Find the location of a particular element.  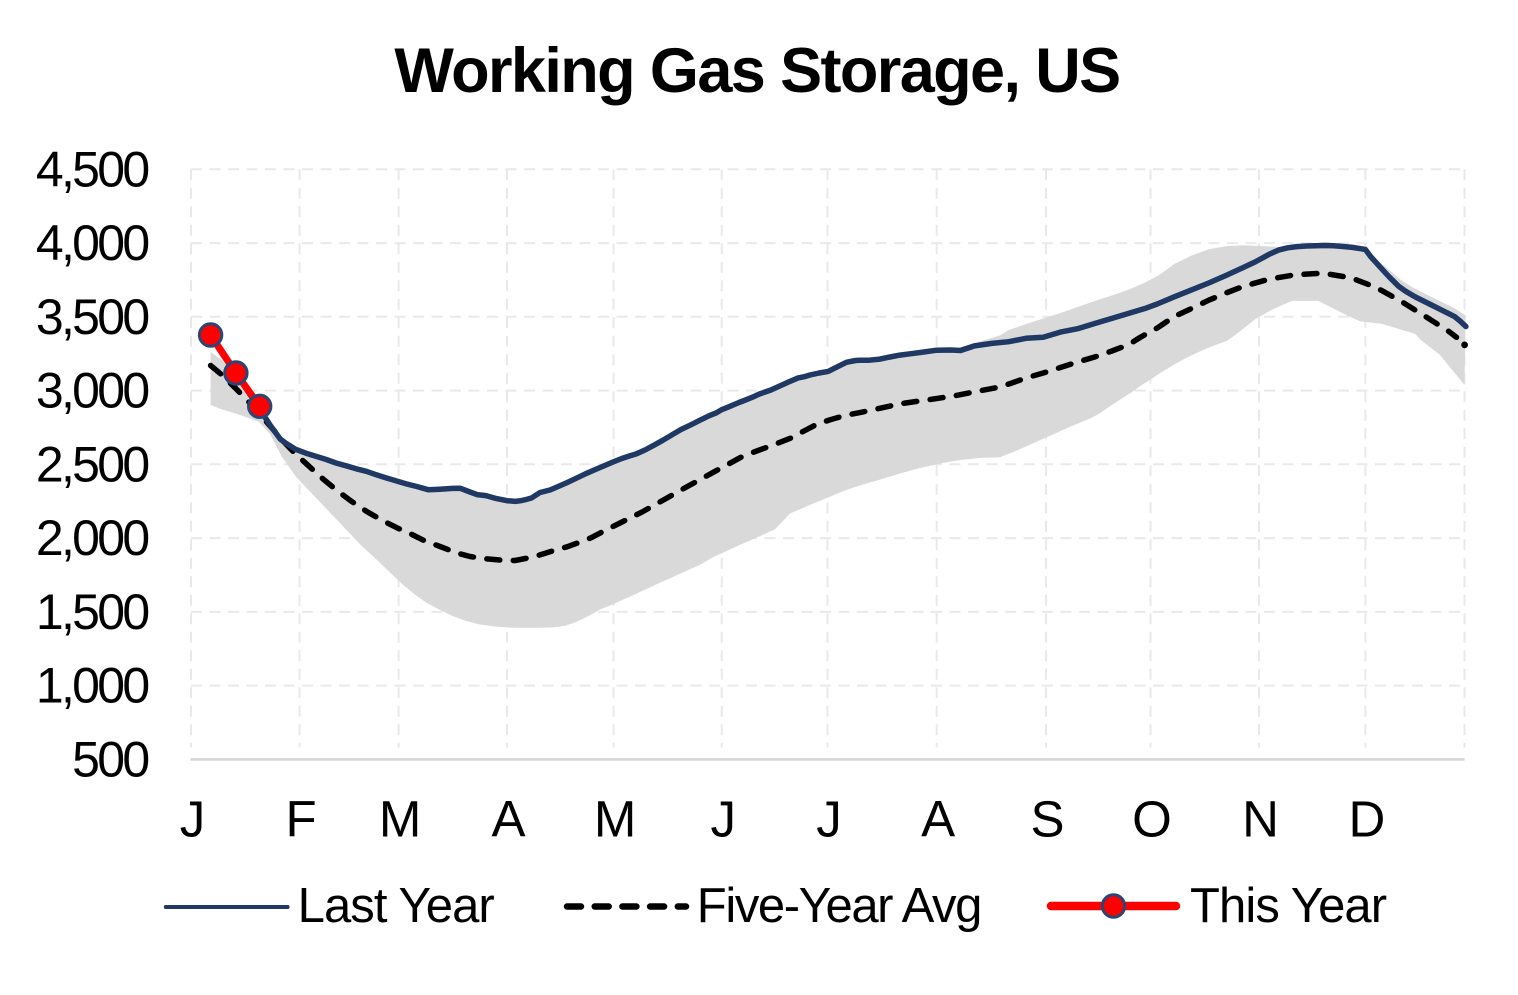

svg-text: Five-Year Avg is located at coordinates (839, 906).